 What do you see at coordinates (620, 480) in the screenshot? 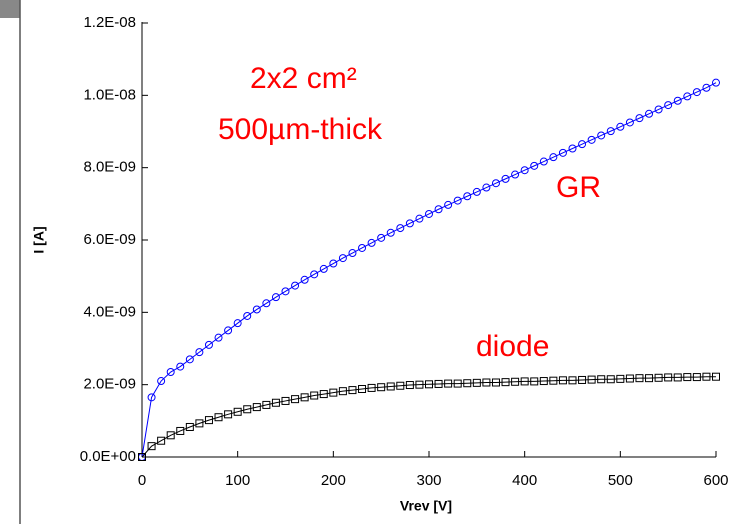
I see `x-tick-label: 500` at bounding box center [620, 480].